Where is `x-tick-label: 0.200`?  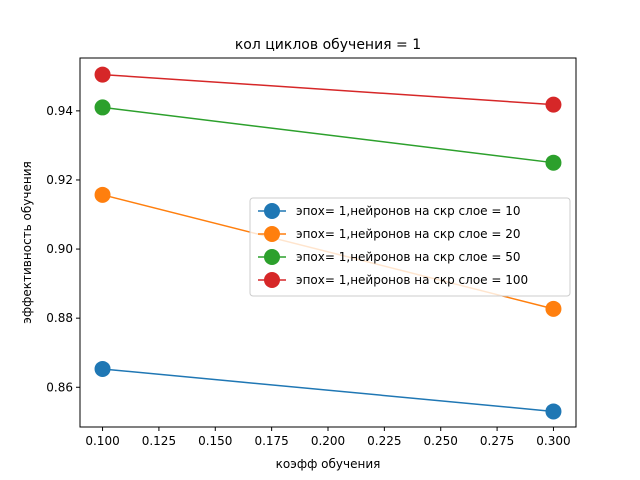
x-tick-label: 0.200 is located at coordinates (328, 441).